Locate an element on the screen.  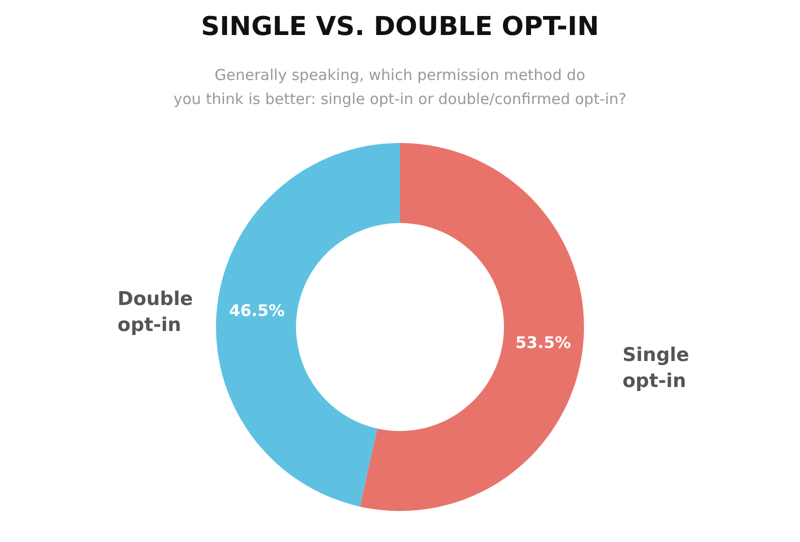
slice-label: Double opt-in is located at coordinates (155, 312).